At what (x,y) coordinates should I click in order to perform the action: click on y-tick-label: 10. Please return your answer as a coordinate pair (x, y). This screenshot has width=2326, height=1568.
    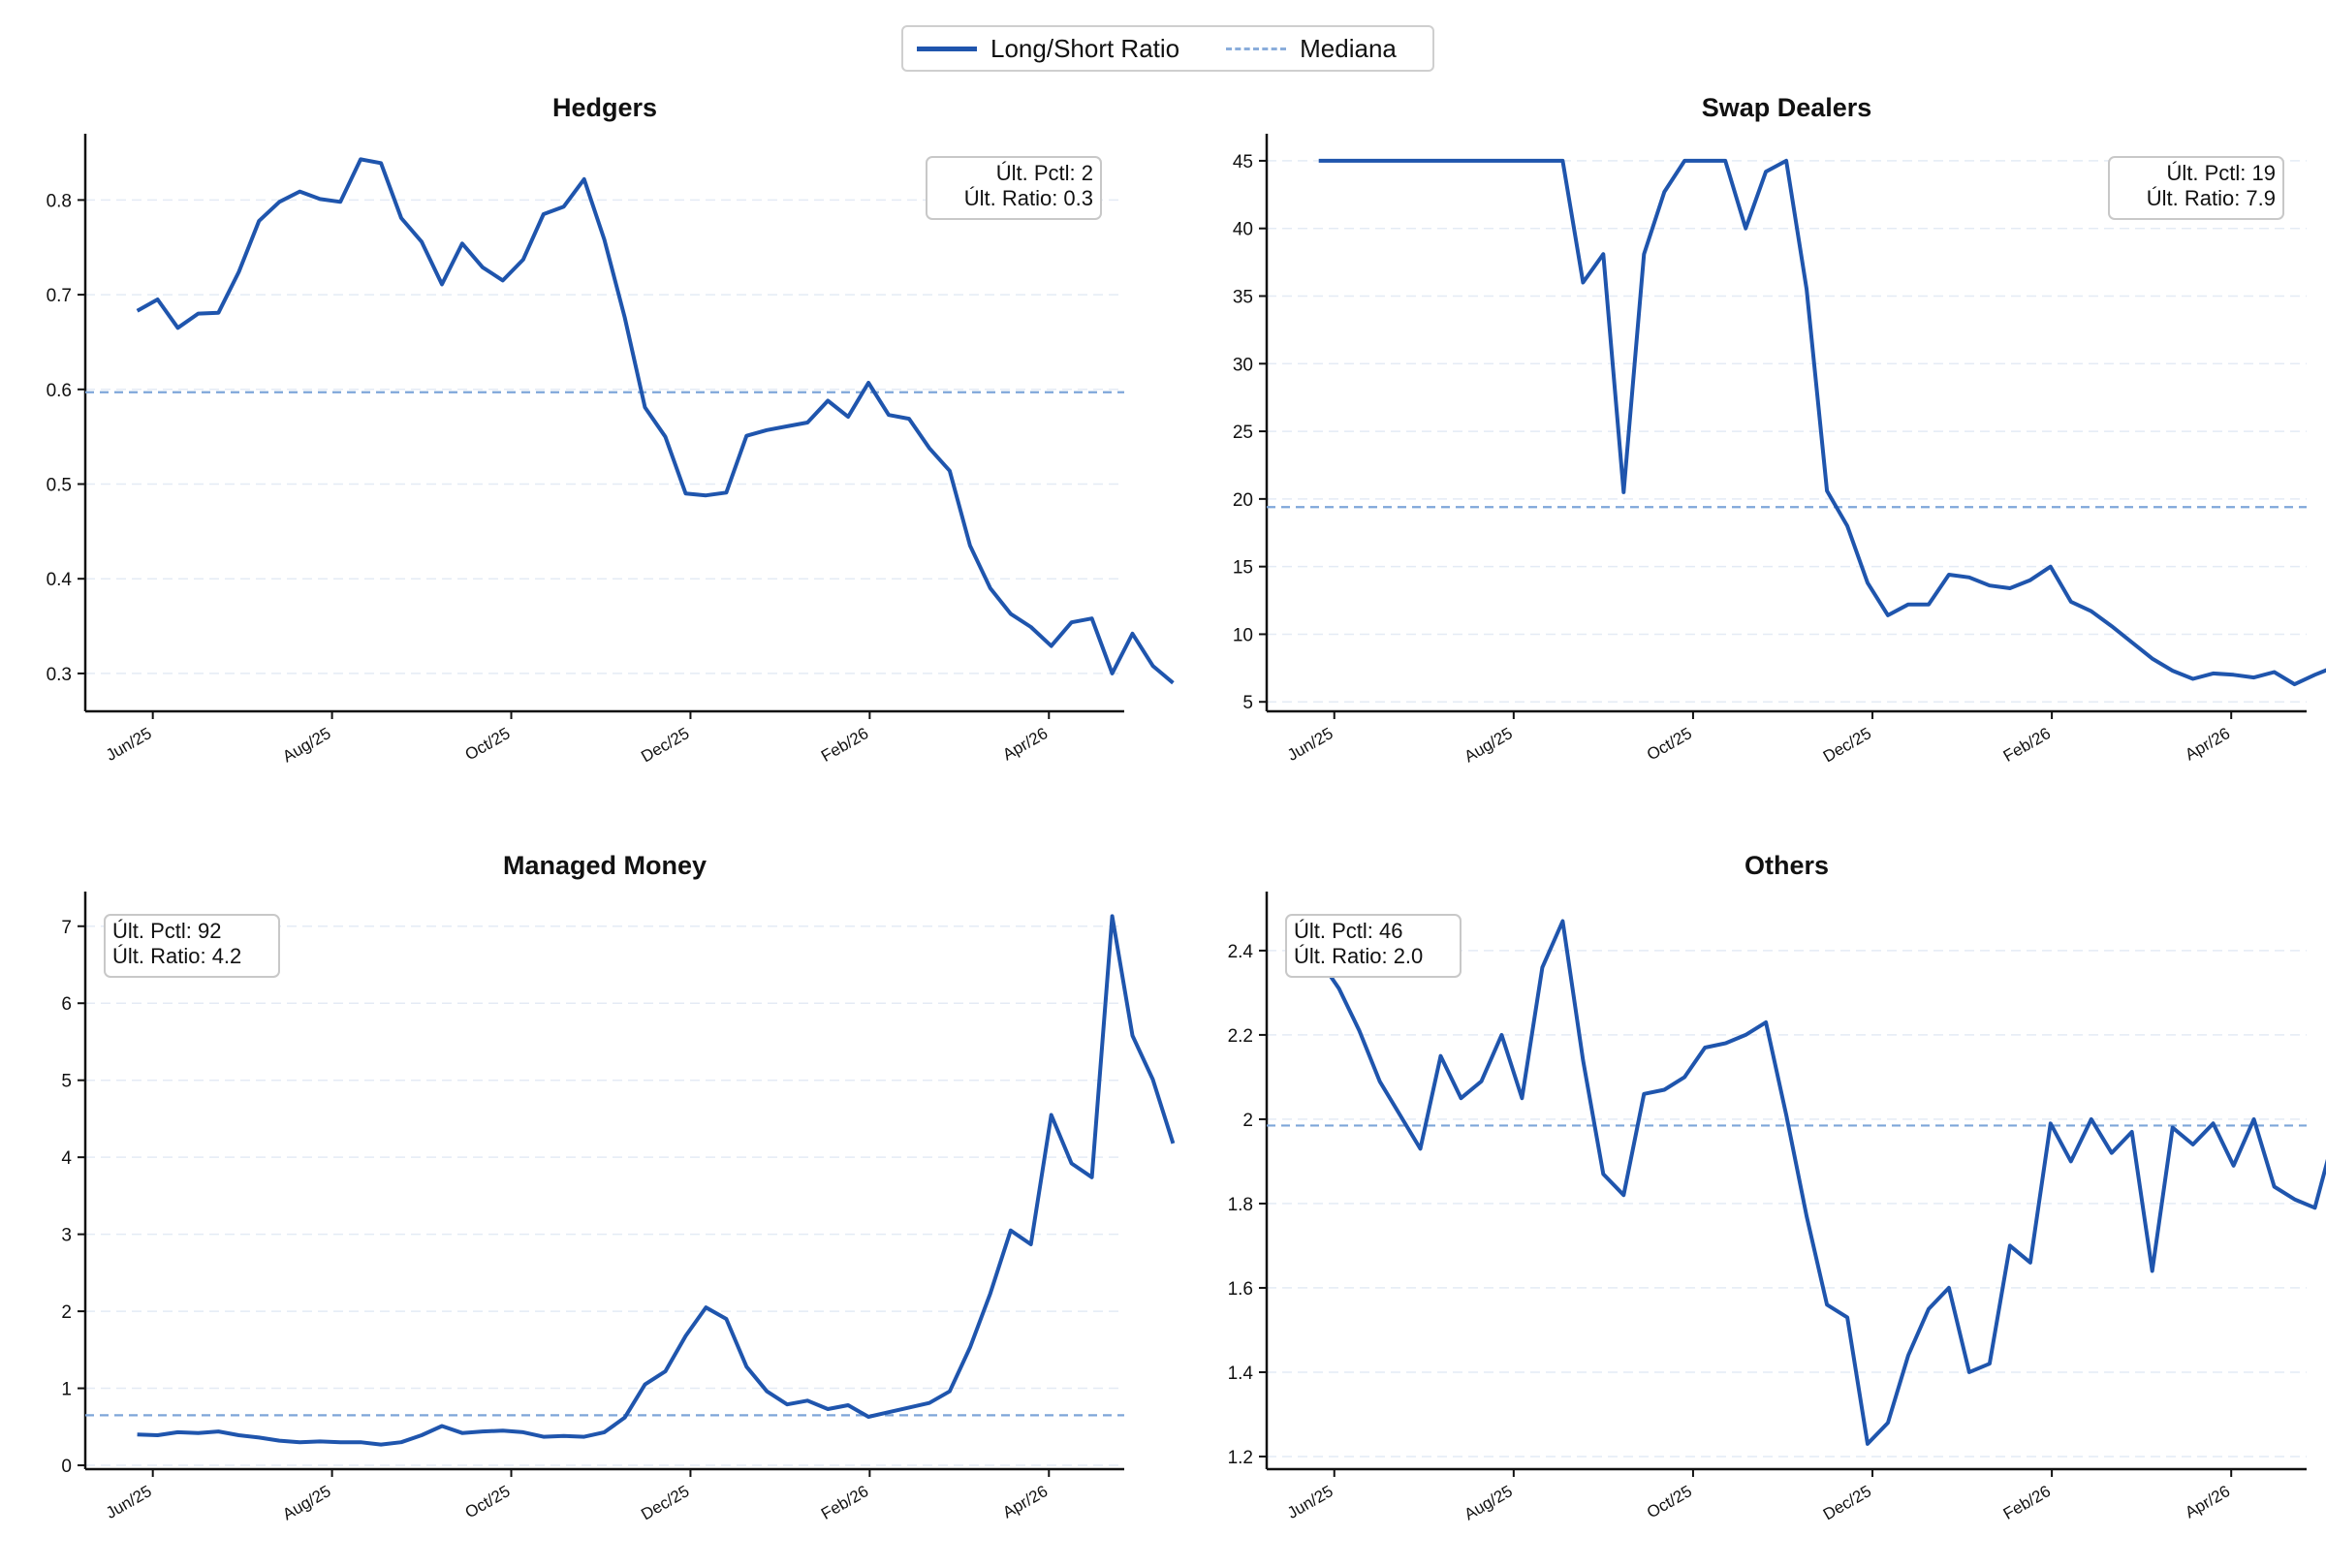
    Looking at the image, I should click on (1243, 635).